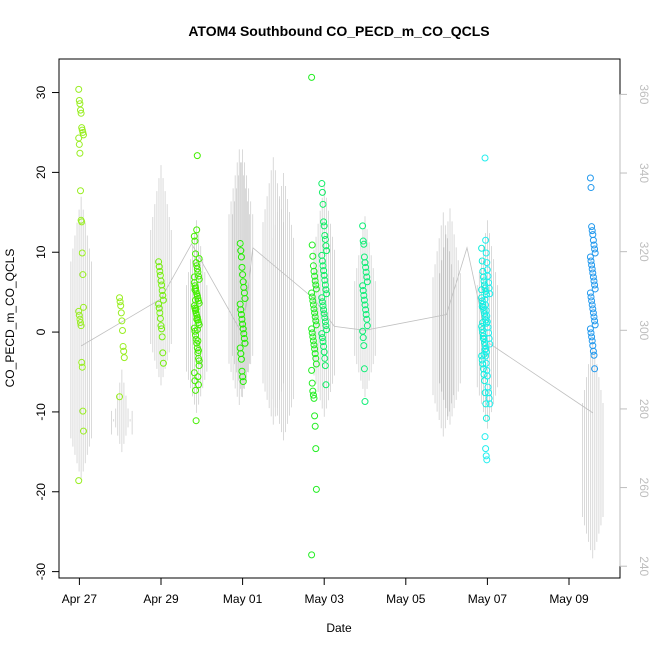 Image resolution: width=650 pixels, height=650 pixels. I want to click on y2-tick-label: 340, so click(643, 173).